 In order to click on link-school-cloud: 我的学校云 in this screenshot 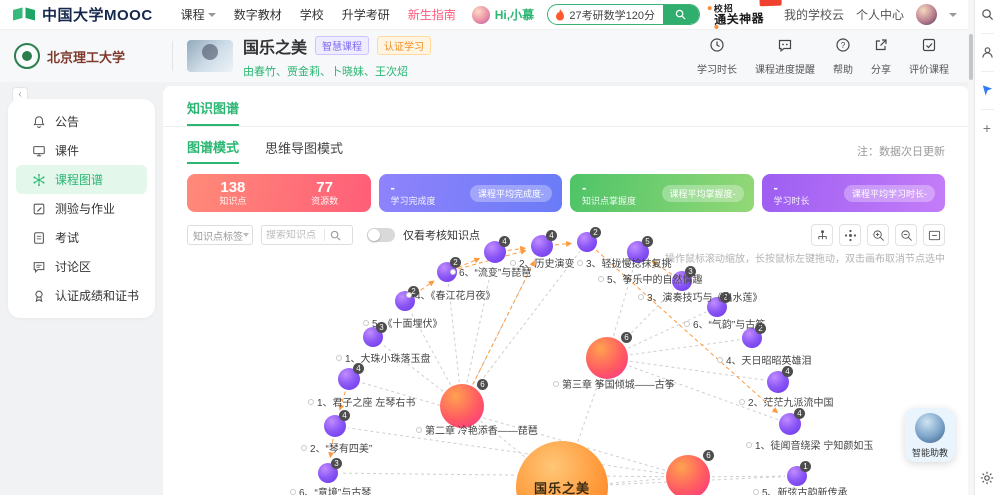, I will do `click(813, 15)`.